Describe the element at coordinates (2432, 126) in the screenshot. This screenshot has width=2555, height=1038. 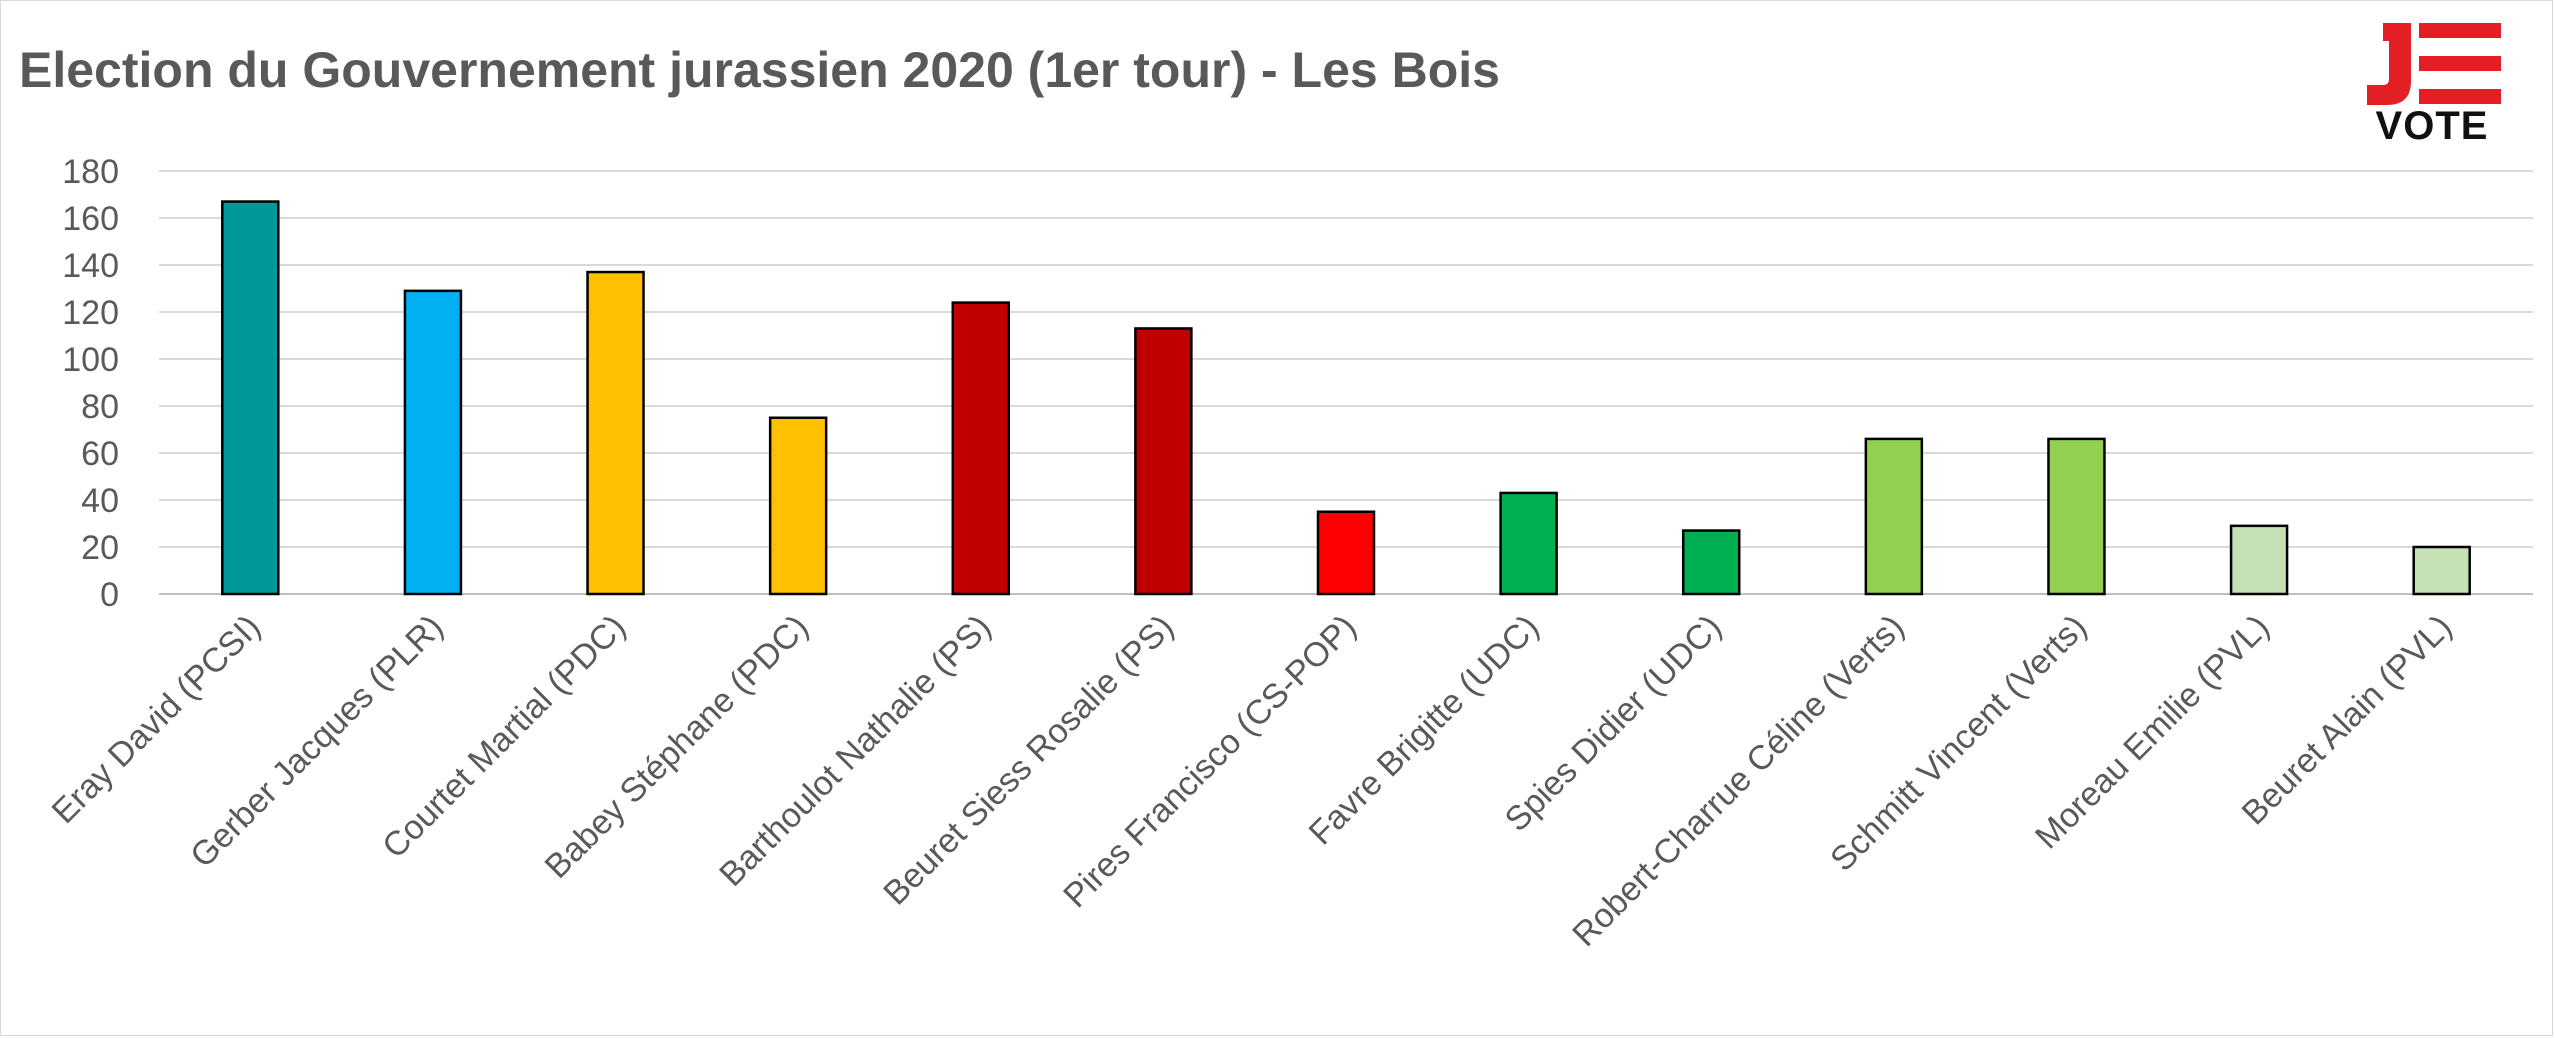
I see `logo-vote-text: VOTE` at that location.